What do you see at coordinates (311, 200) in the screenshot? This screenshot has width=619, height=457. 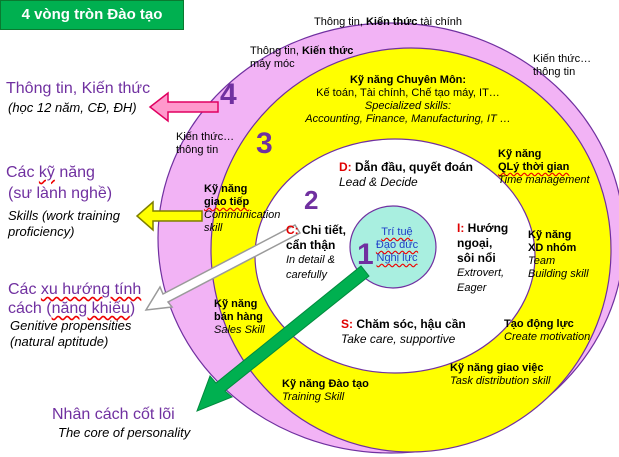 I see `ring-number-2: 2` at bounding box center [311, 200].